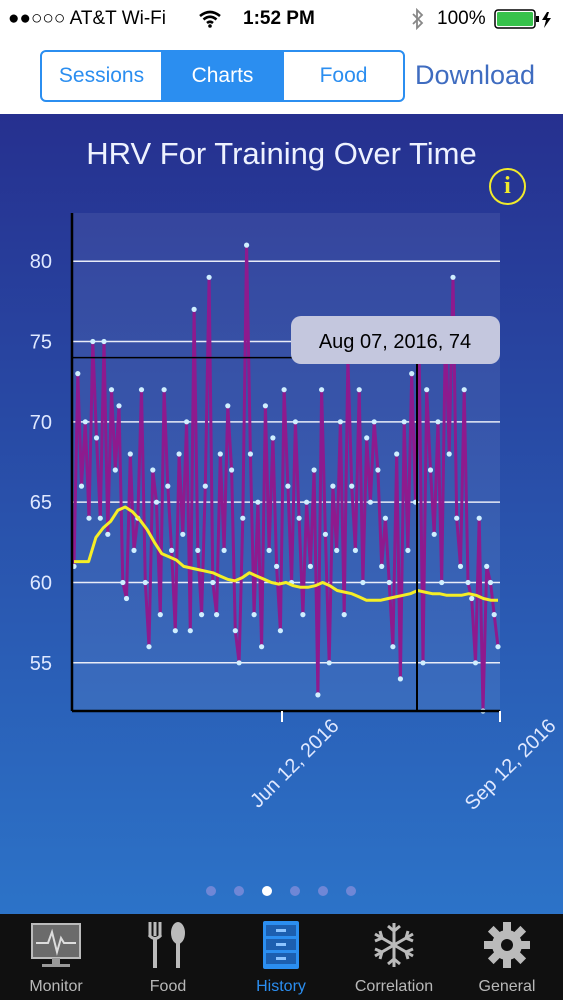 The width and height of the screenshot is (563, 1000). What do you see at coordinates (281, 986) in the screenshot?
I see `tab-label: History` at bounding box center [281, 986].